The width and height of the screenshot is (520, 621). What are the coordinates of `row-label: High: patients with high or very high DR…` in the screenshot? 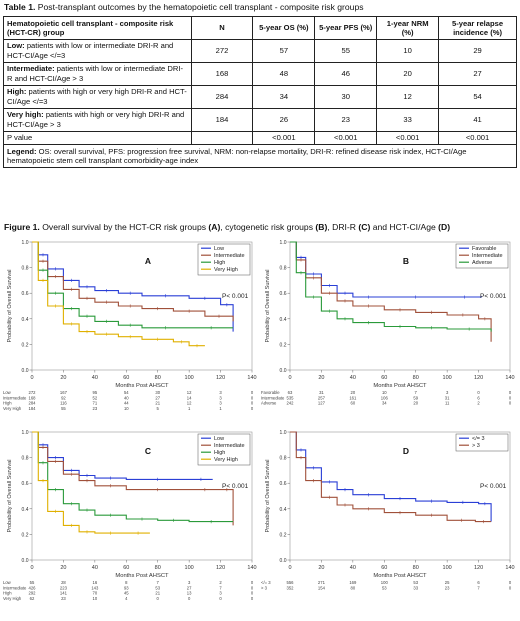 It's located at (97, 96).